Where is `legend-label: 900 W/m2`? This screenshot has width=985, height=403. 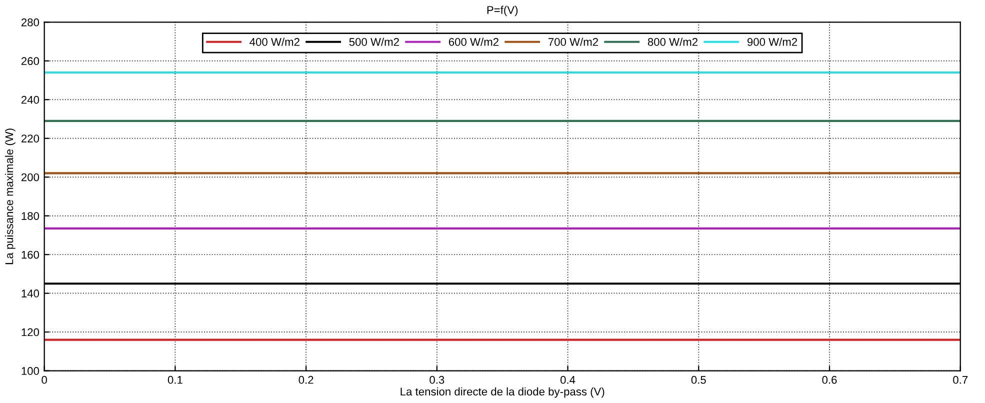
legend-label: 900 W/m2 is located at coordinates (772, 42).